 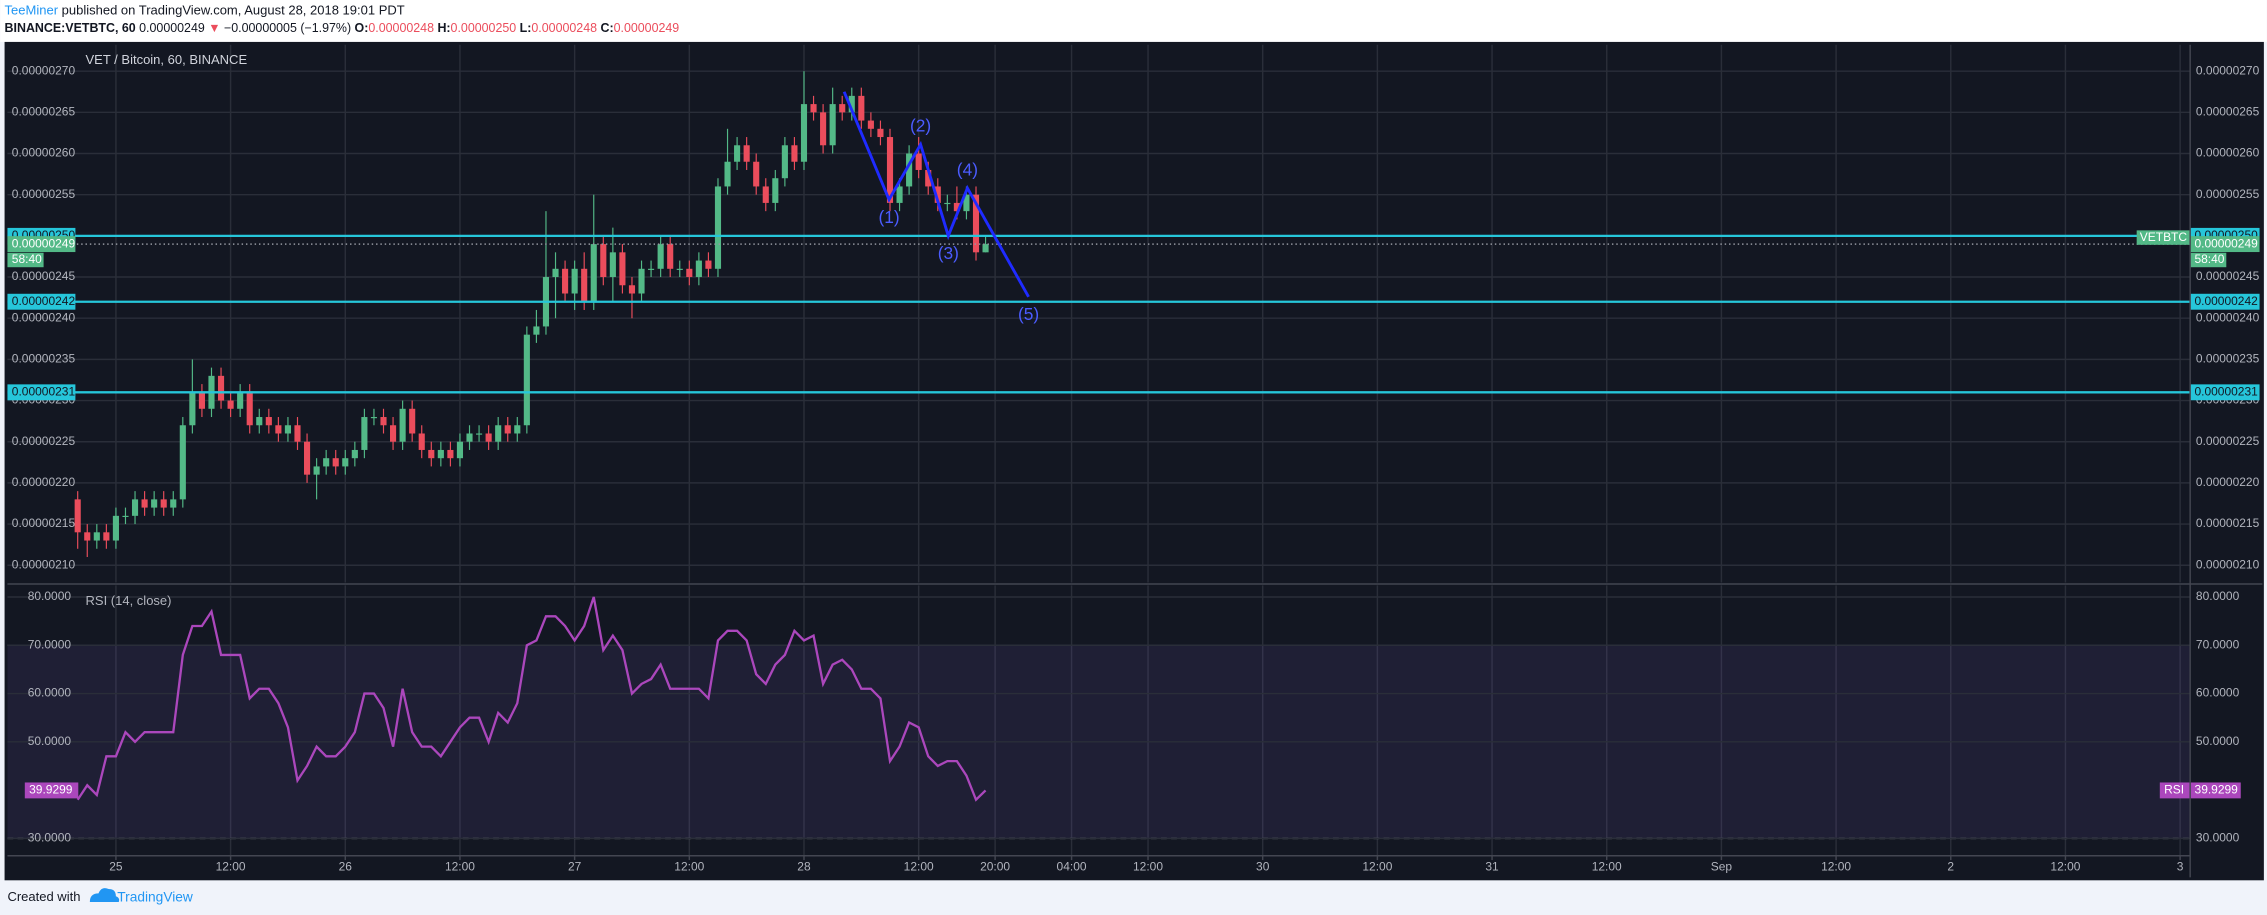 What do you see at coordinates (44, 112) in the screenshot?
I see `y-tick-label: 0.00000265` at bounding box center [44, 112].